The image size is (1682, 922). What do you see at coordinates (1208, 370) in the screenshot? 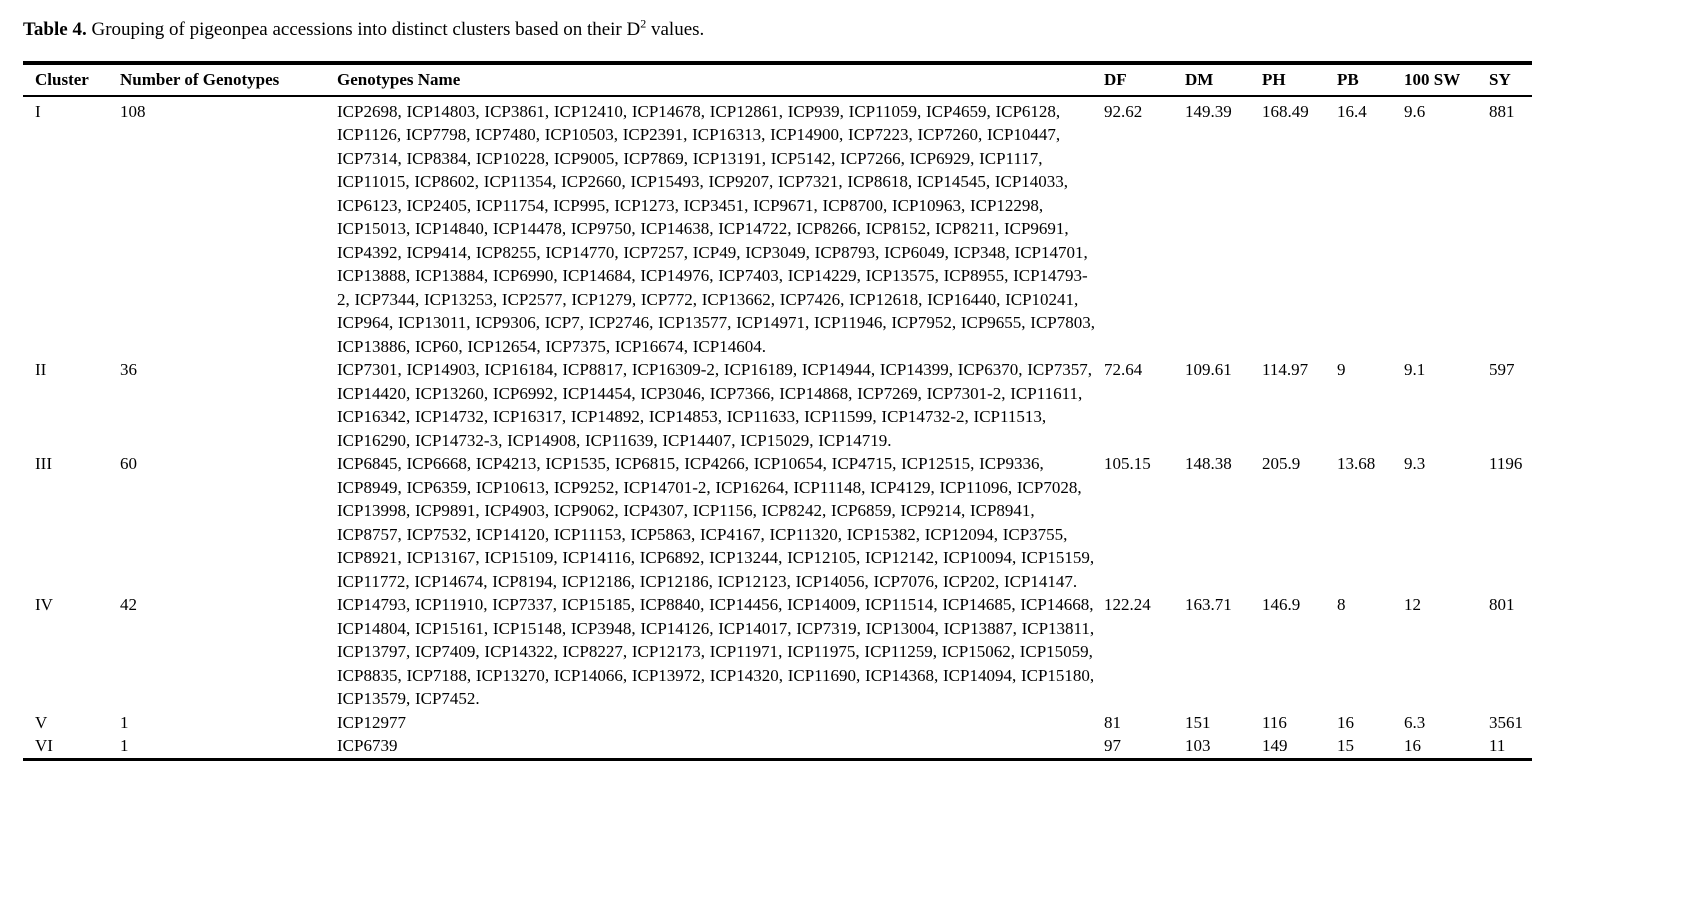
I see `cell-dm: 109.61` at bounding box center [1208, 370].